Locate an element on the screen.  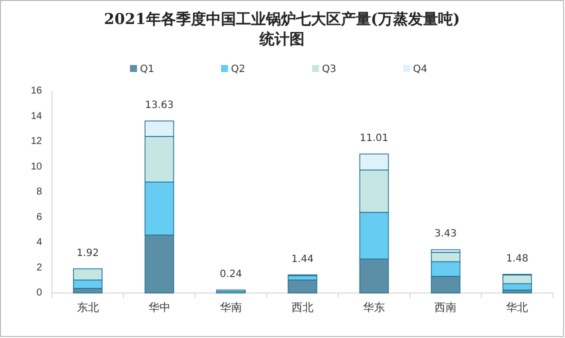
y-tick-label: 6 is located at coordinates (39, 217).